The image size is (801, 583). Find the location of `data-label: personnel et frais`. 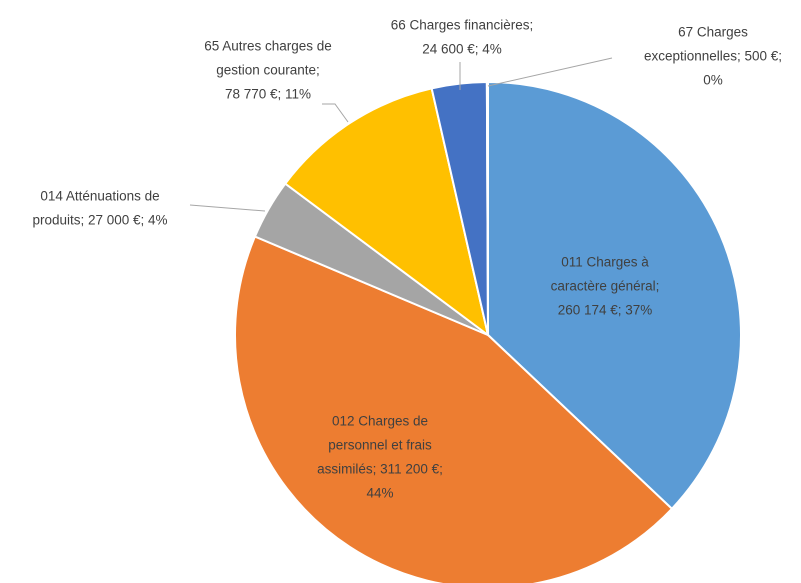

data-label: personnel et frais is located at coordinates (380, 445).